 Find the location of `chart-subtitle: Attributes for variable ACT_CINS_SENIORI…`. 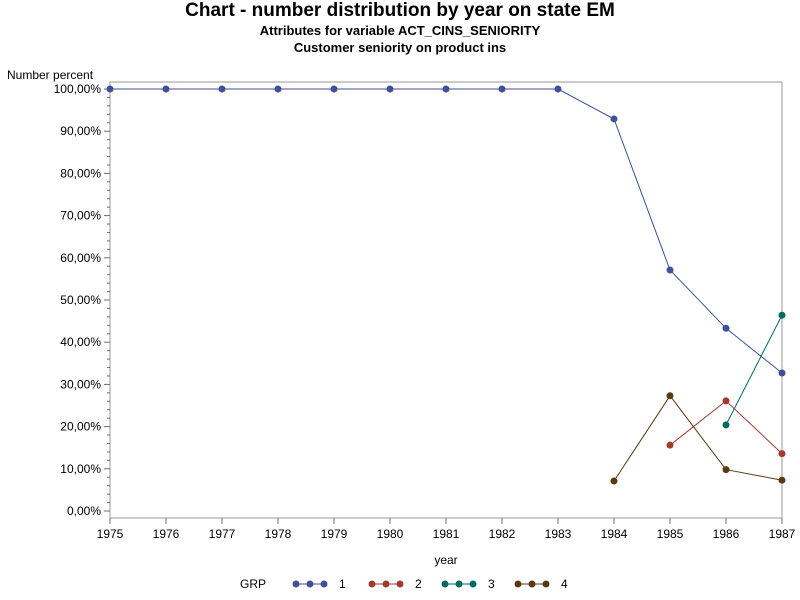

chart-subtitle: Attributes for variable ACT_CINS_SENIORI… is located at coordinates (400, 30).